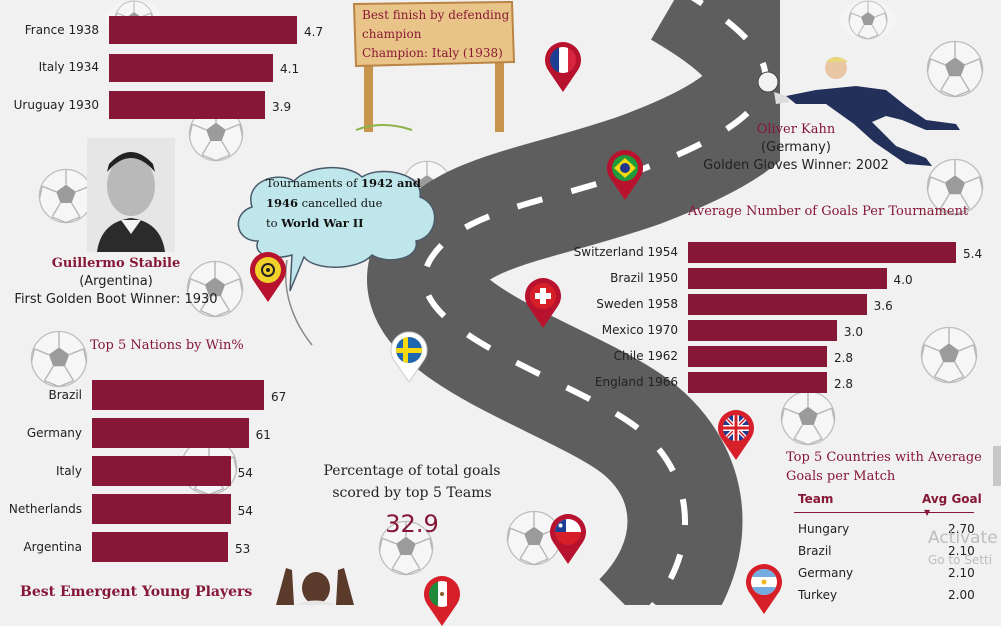 Image resolution: width=1001 pixels, height=626 pixels. Describe the element at coordinates (880, 573) in the screenshot. I see `table-row: Germany 2.10` at that location.